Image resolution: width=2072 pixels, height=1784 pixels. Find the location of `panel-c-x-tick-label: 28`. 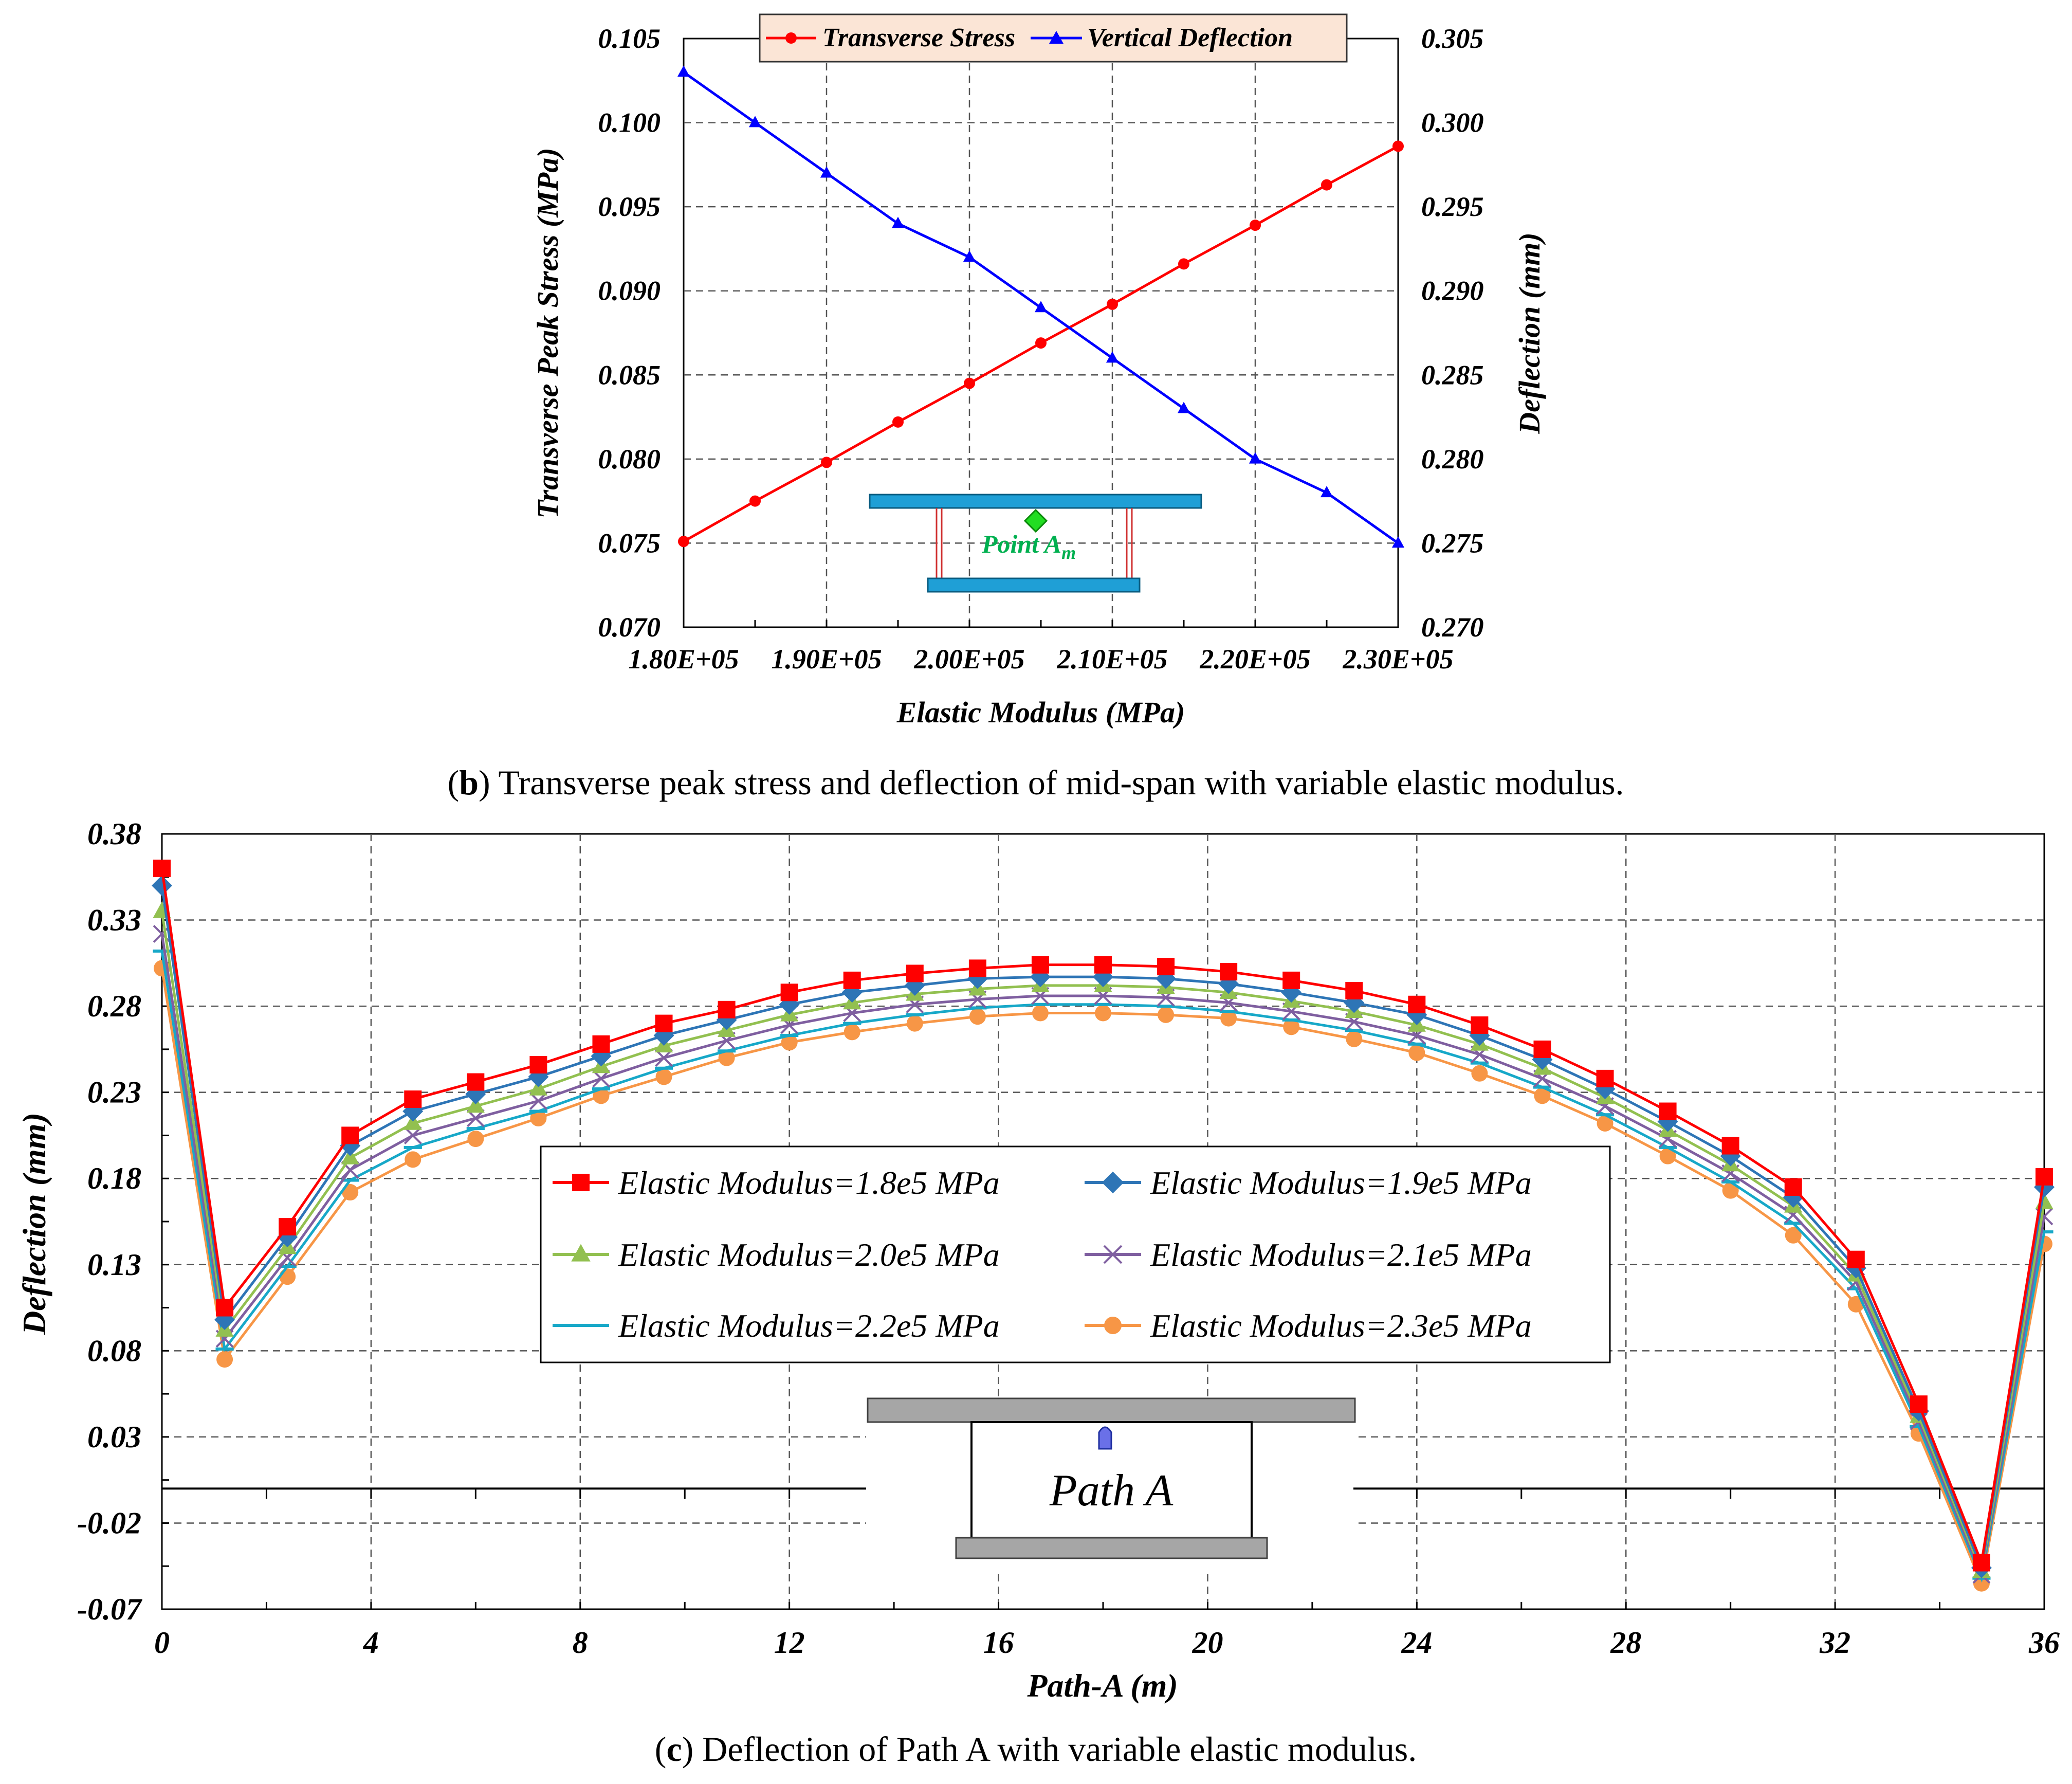

panel-c-x-tick-label: 28 is located at coordinates (1625, 1643).